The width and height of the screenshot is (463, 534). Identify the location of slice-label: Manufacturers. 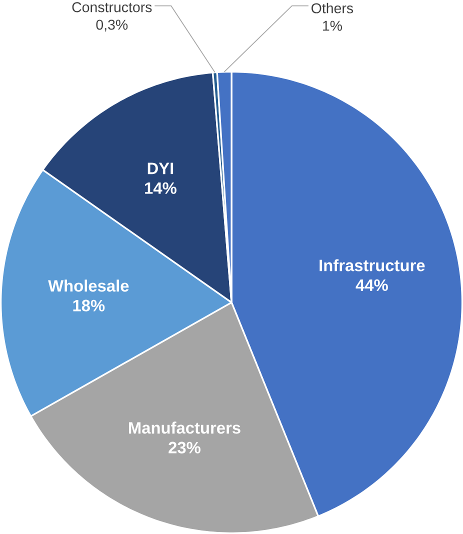
(184, 428).